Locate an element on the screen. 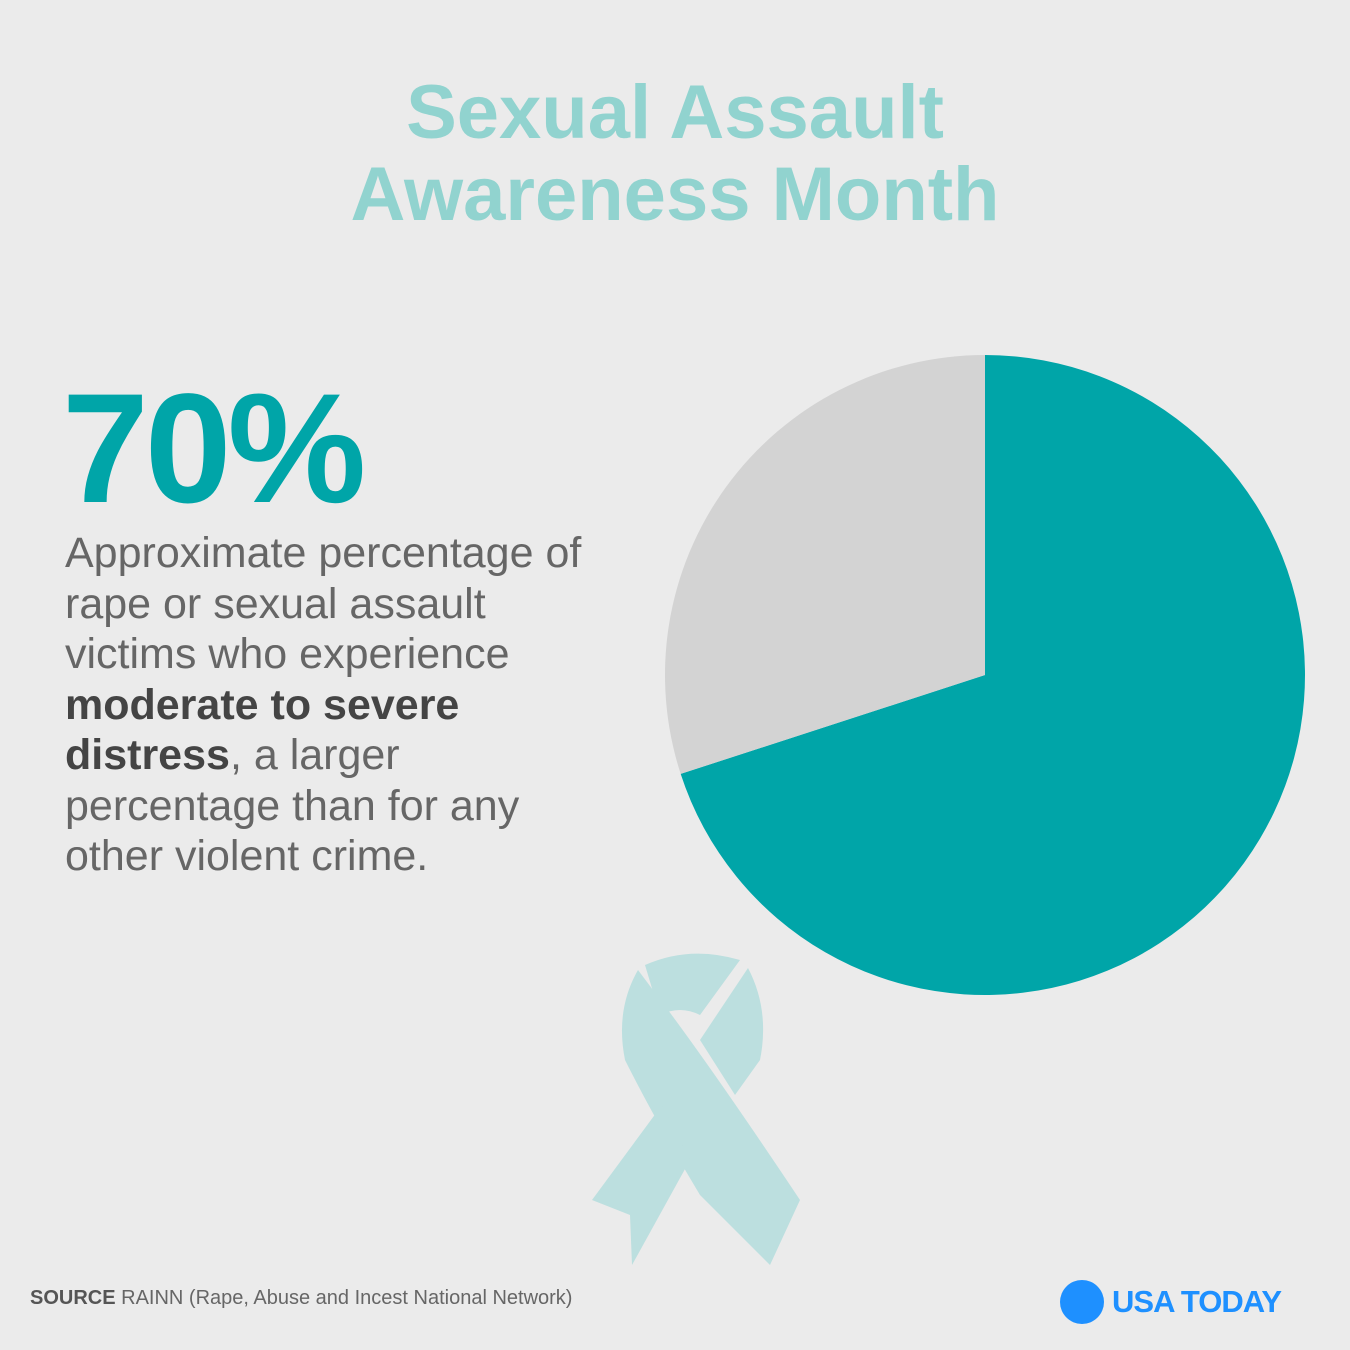 The image size is (1350, 1350). pie-slice is located at coordinates (824, 564).